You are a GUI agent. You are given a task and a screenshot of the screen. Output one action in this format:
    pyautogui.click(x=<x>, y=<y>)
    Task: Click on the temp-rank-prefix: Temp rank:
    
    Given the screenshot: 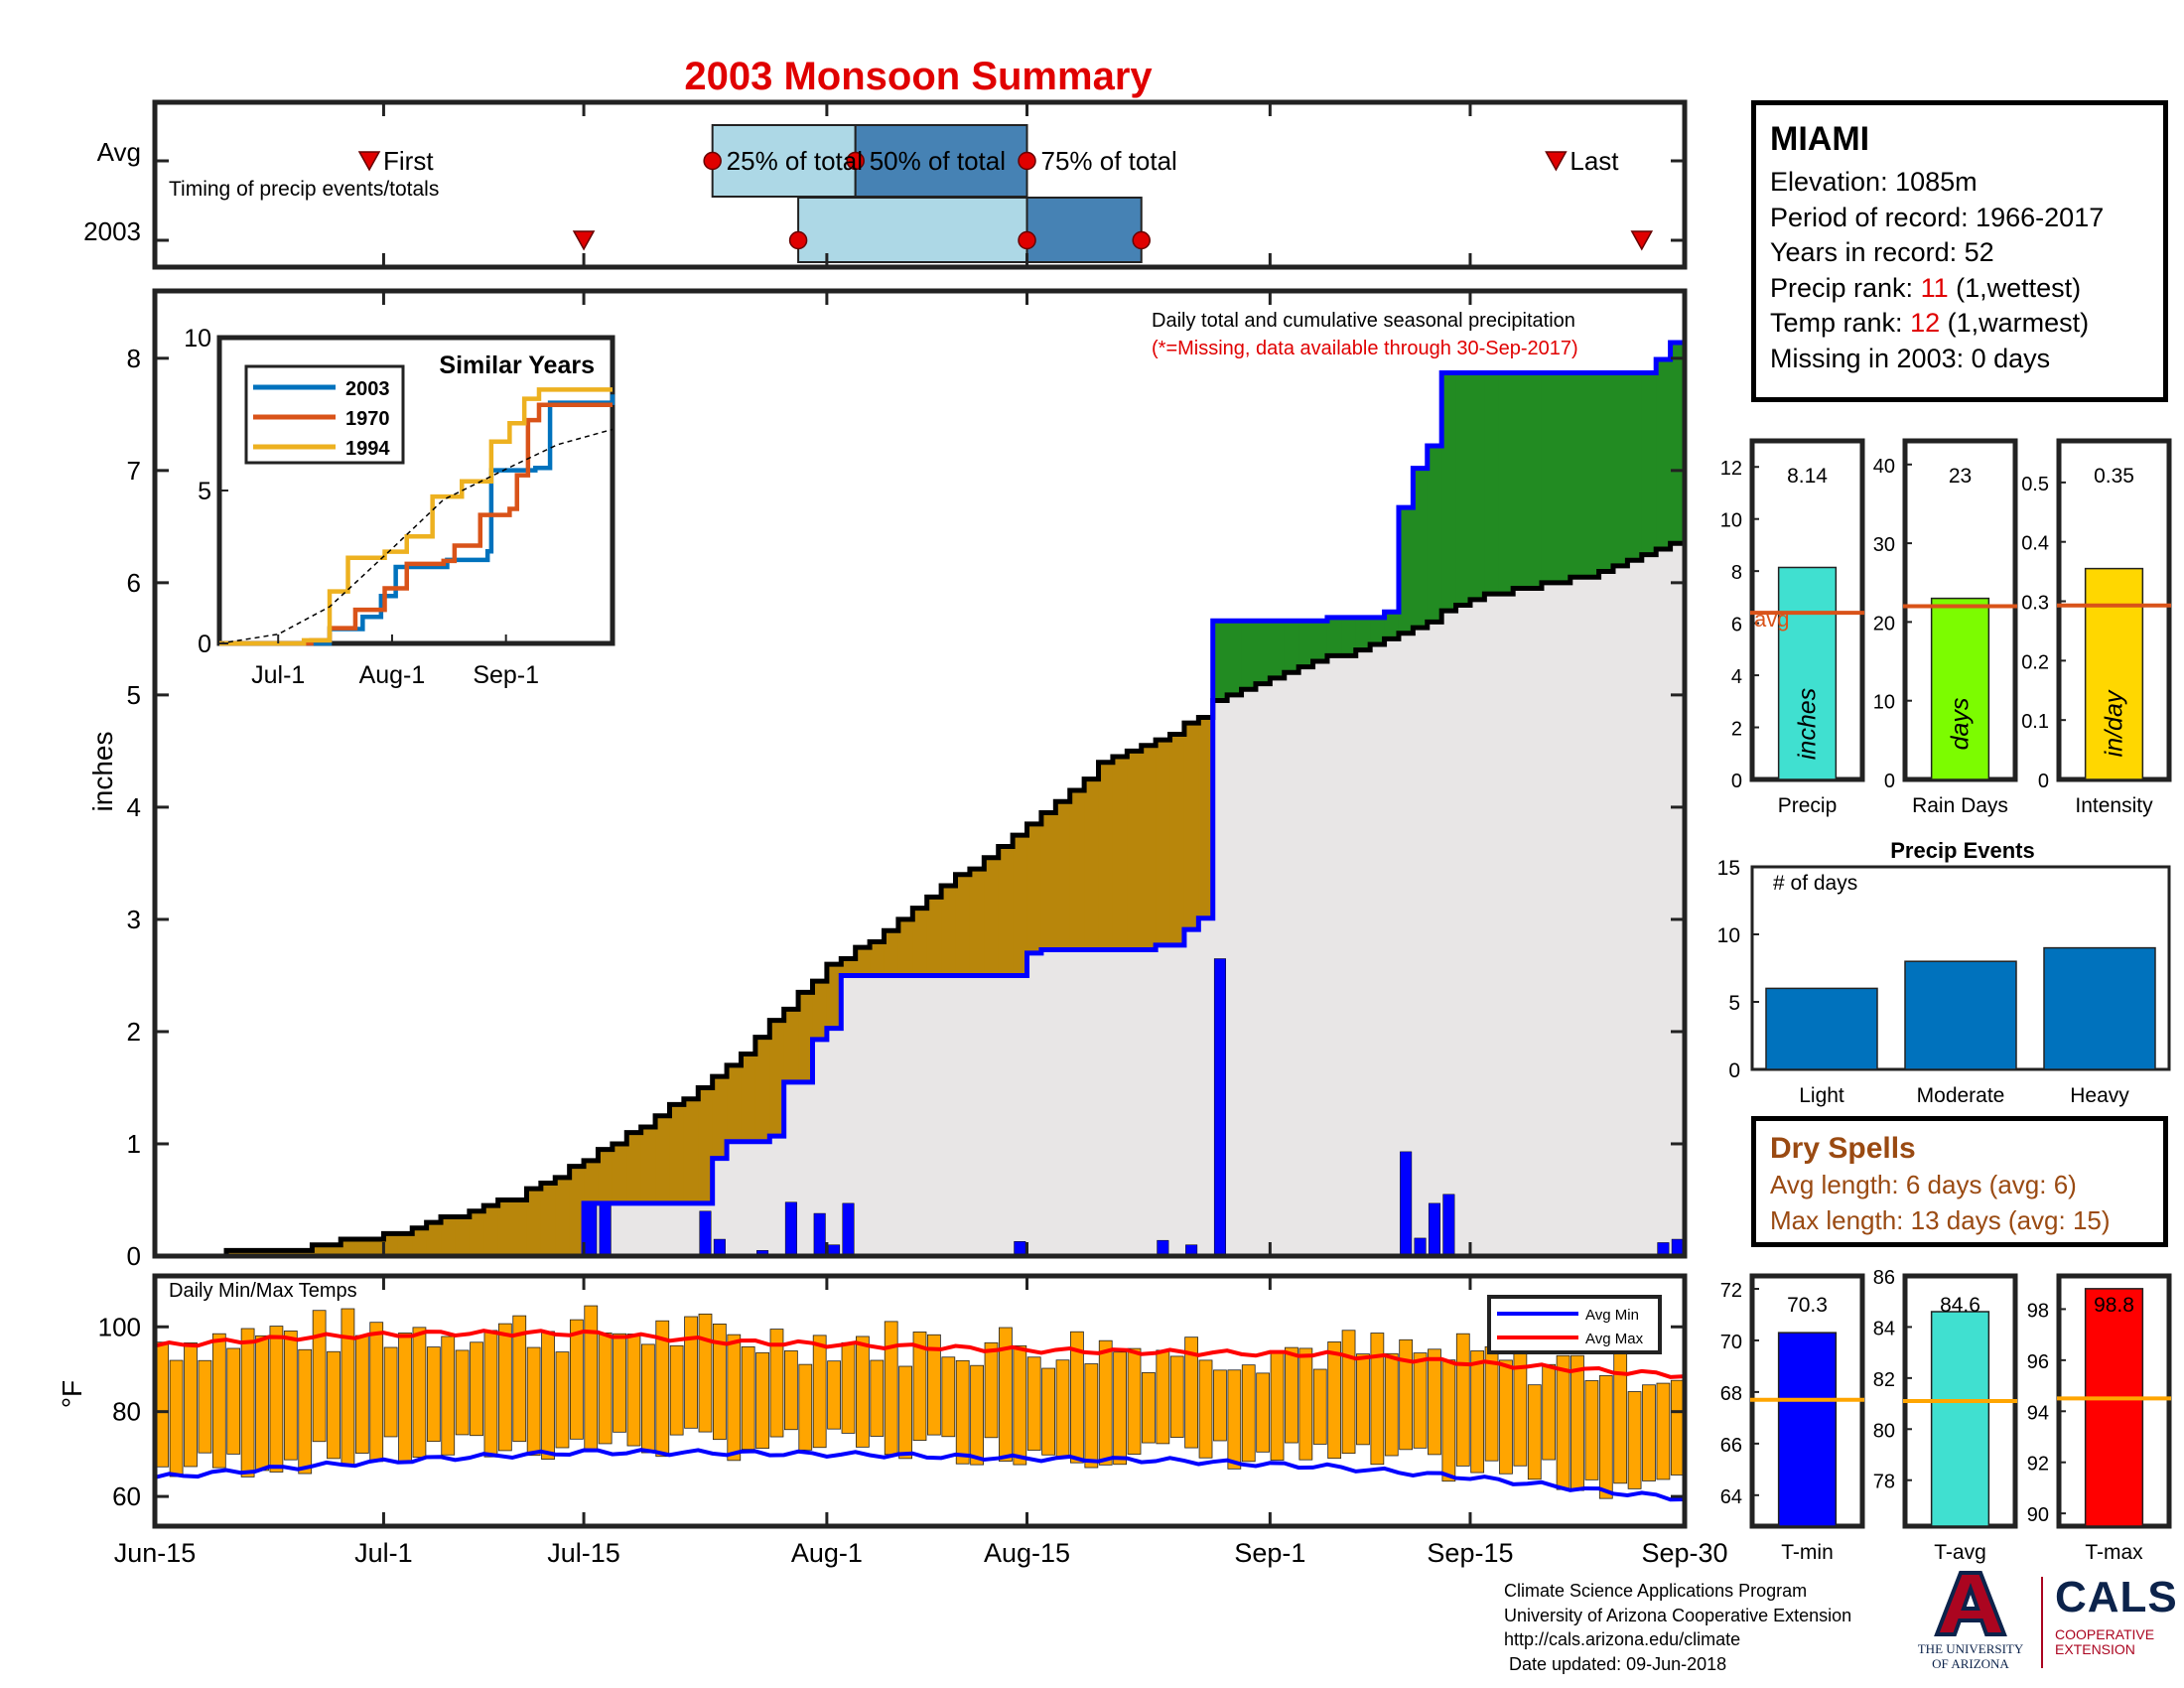 What is the action you would take?
    pyautogui.click(x=1840, y=323)
    